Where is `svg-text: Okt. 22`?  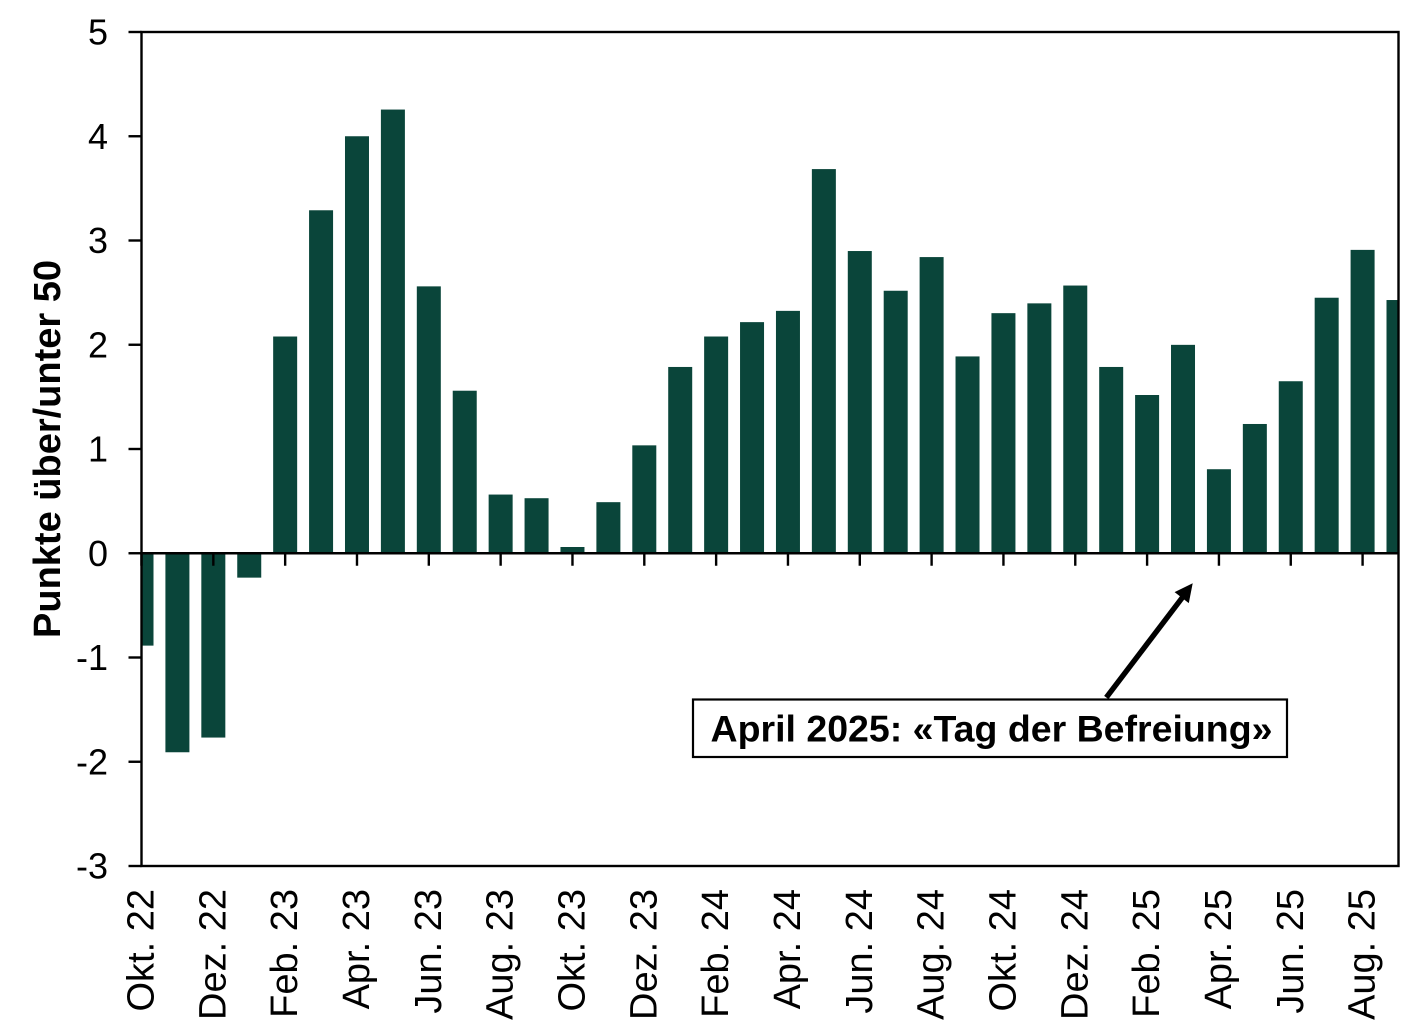
svg-text: Okt. 22 is located at coordinates (142, 950).